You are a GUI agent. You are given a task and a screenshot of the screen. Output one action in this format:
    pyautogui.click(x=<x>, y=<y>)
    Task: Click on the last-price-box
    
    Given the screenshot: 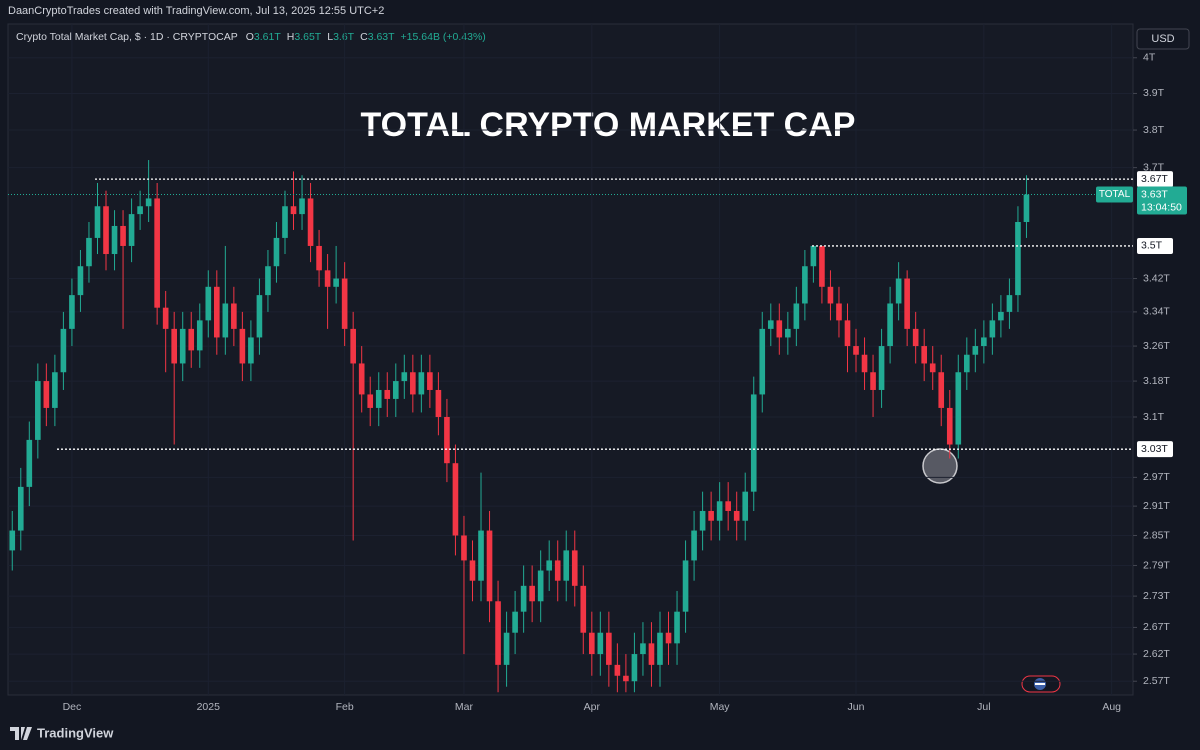 What is the action you would take?
    pyautogui.click(x=1162, y=200)
    